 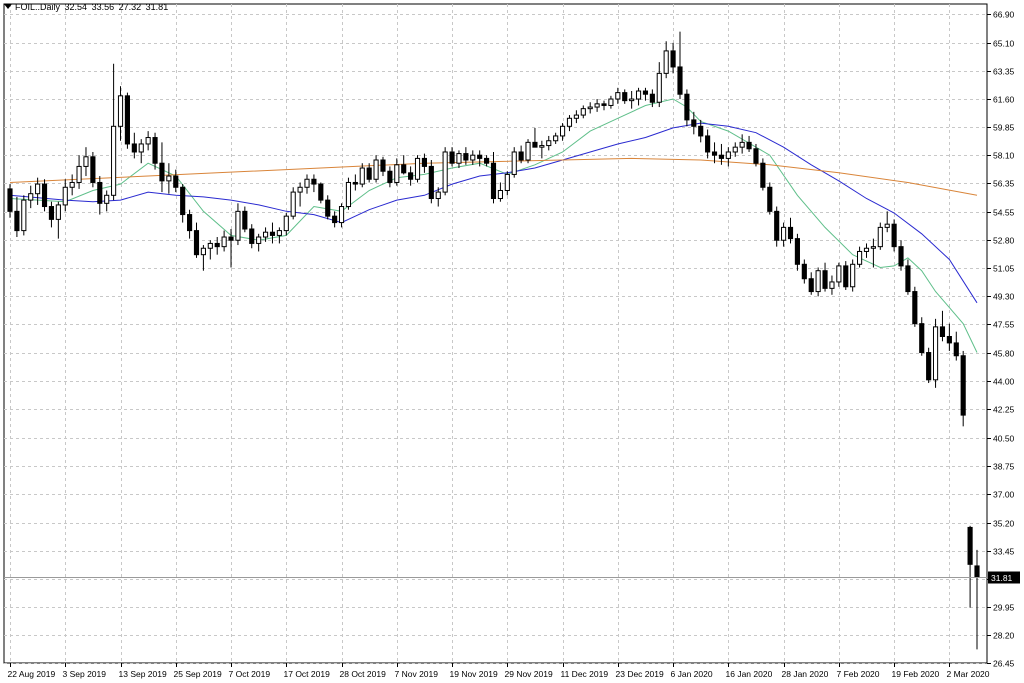 What do you see at coordinates (417, 674) in the screenshot?
I see `x-tick-label: 7 Nov 2019` at bounding box center [417, 674].